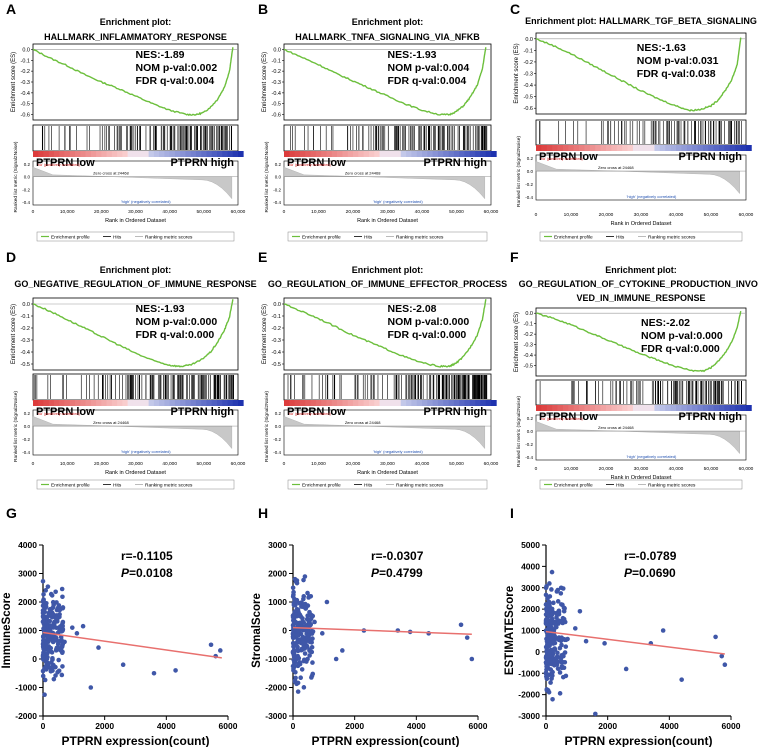 This screenshot has width=758, height=747. What do you see at coordinates (530, 609) in the screenshot?
I see `y-tick-label: 2000` at bounding box center [530, 609].